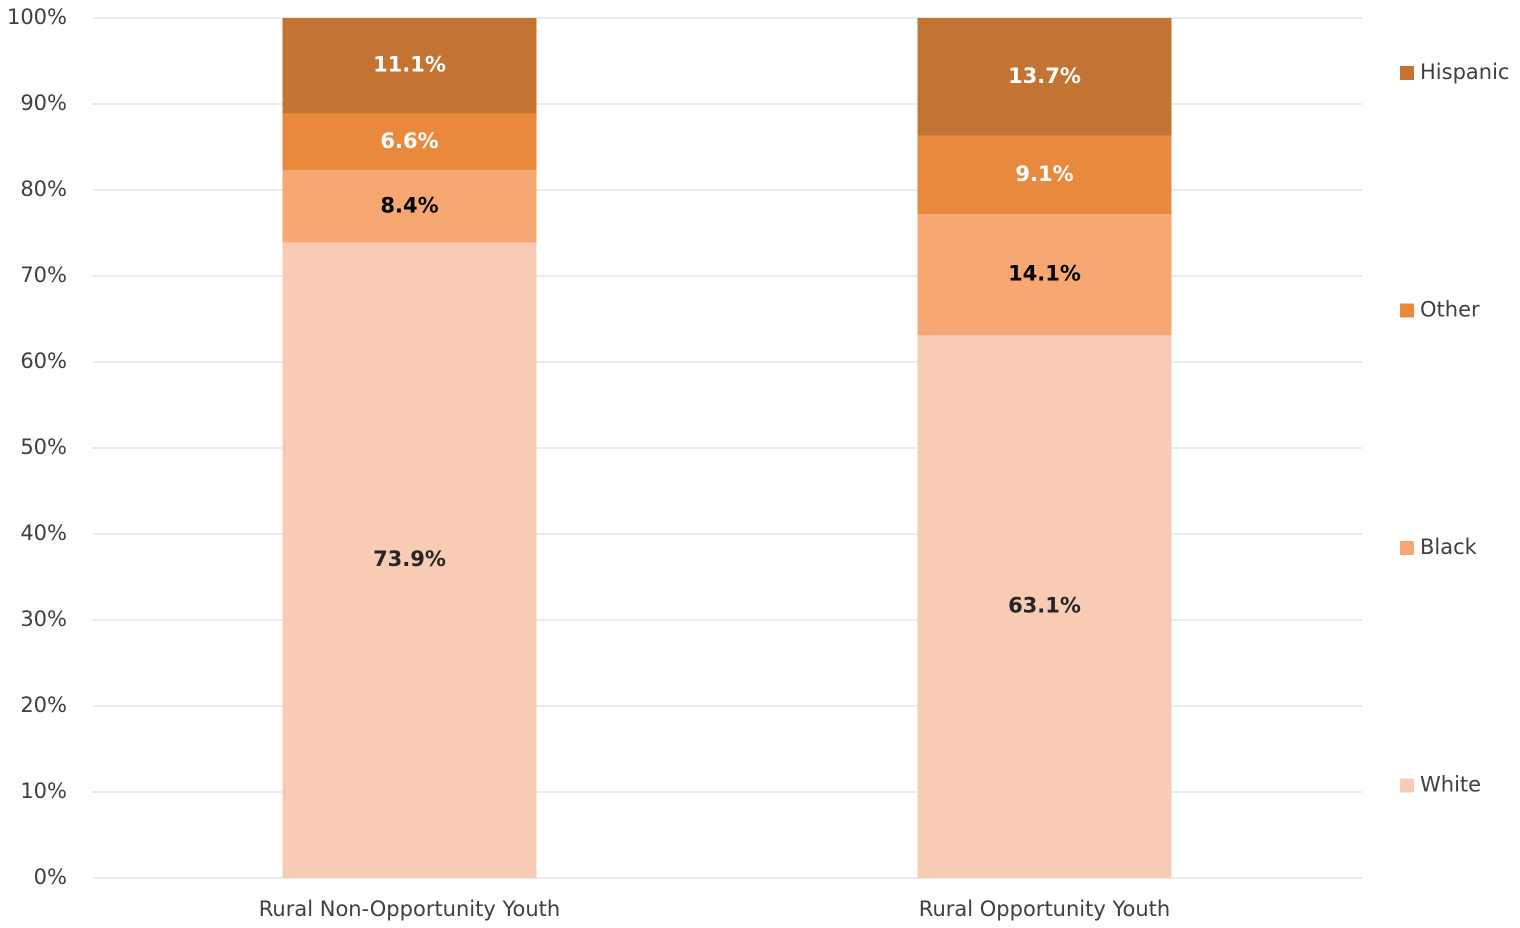 This screenshot has width=1520, height=928. I want to click on value-label: 63.1%, so click(1044, 606).